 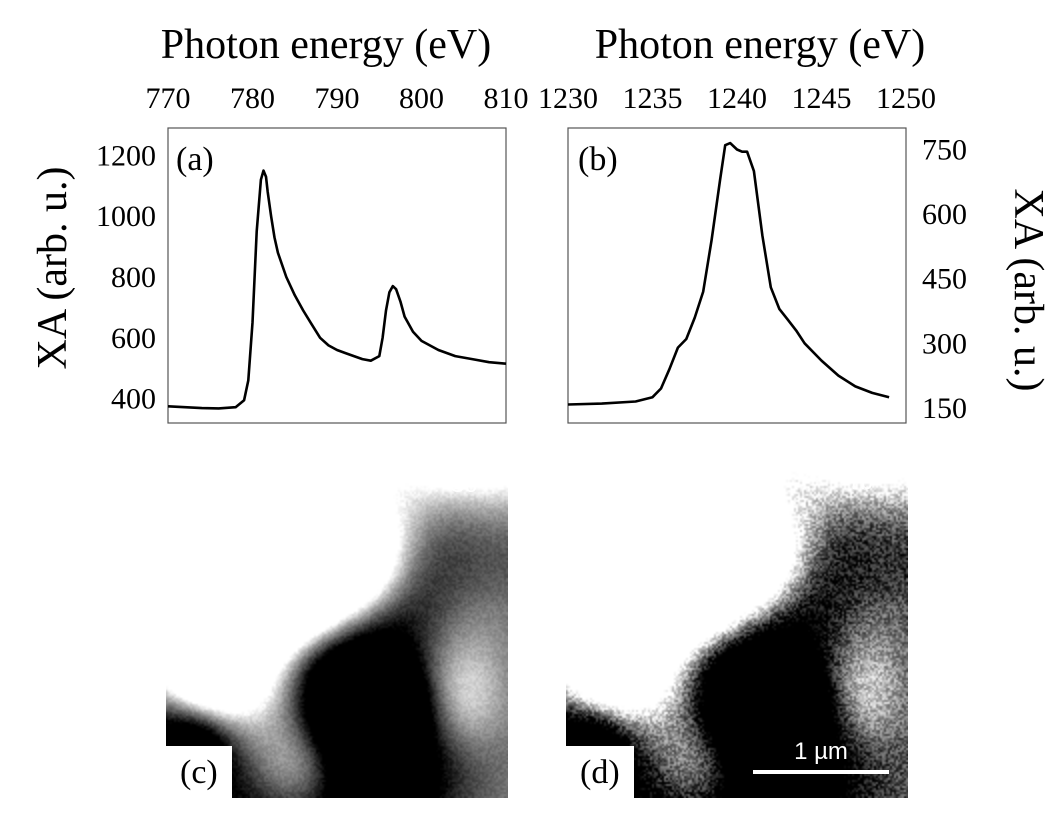 What do you see at coordinates (653, 98) in the screenshot?
I see `panel-b-x-tick-label: 1235` at bounding box center [653, 98].